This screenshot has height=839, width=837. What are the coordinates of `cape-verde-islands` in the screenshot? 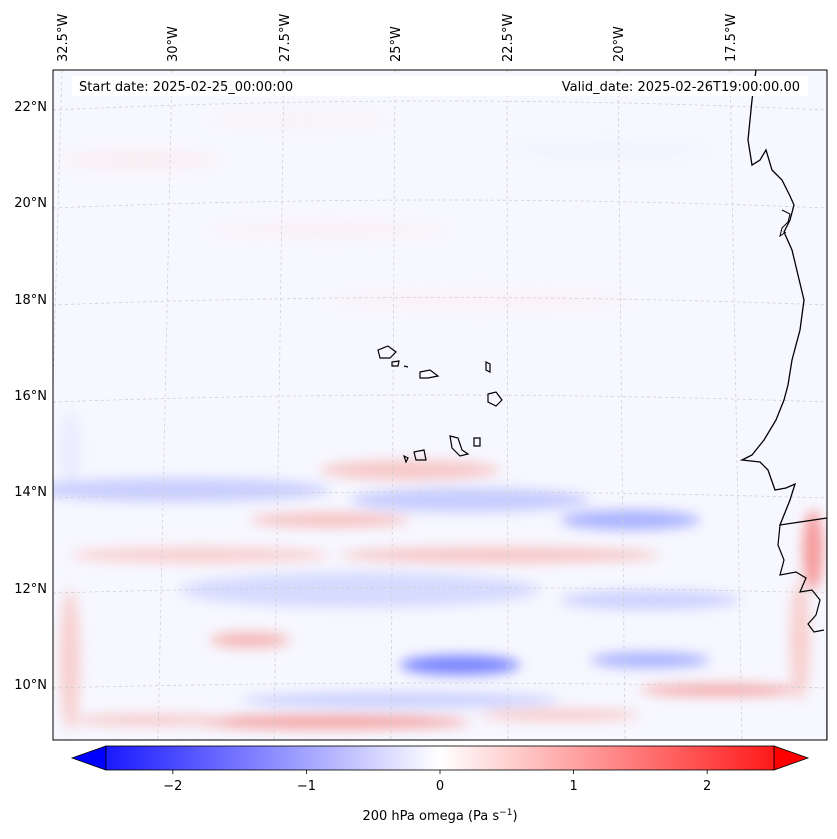 It's located at (440, 404).